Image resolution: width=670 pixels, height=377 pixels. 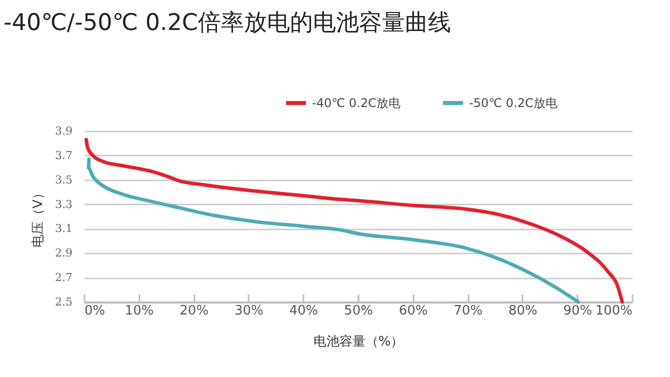 I want to click on y-tick-label: 2.5, so click(x=63, y=302).